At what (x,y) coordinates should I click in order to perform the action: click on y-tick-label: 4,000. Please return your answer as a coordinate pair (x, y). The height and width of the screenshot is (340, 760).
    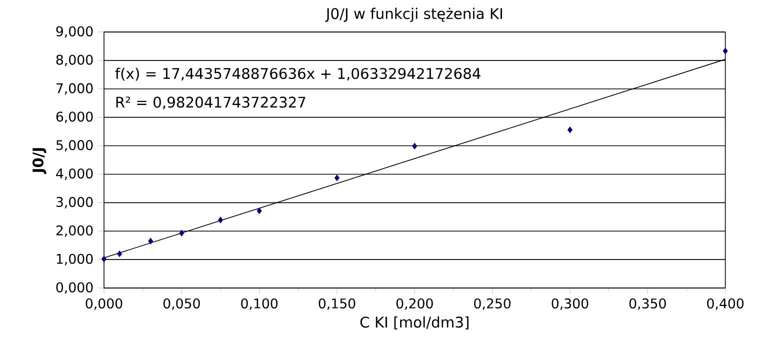
    Looking at the image, I should click on (74, 174).